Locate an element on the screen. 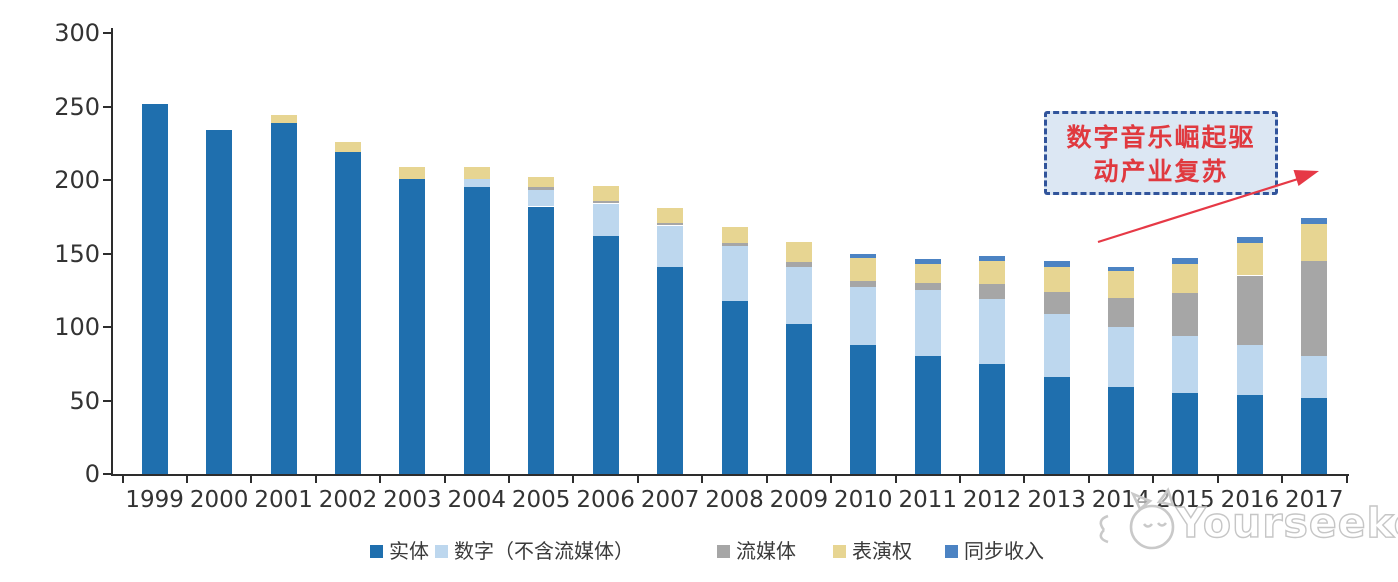 Image resolution: width=1398 pixels, height=582 pixels. x-tick-label: 2004 is located at coordinates (477, 500).